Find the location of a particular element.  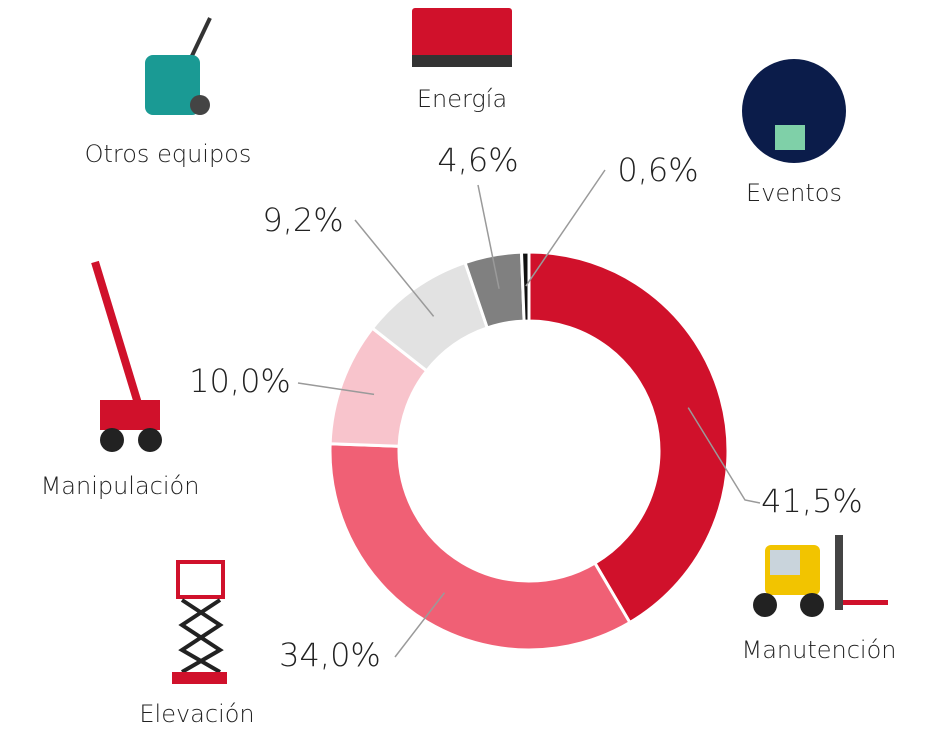

forklift-icon is located at coordinates (820, 576).